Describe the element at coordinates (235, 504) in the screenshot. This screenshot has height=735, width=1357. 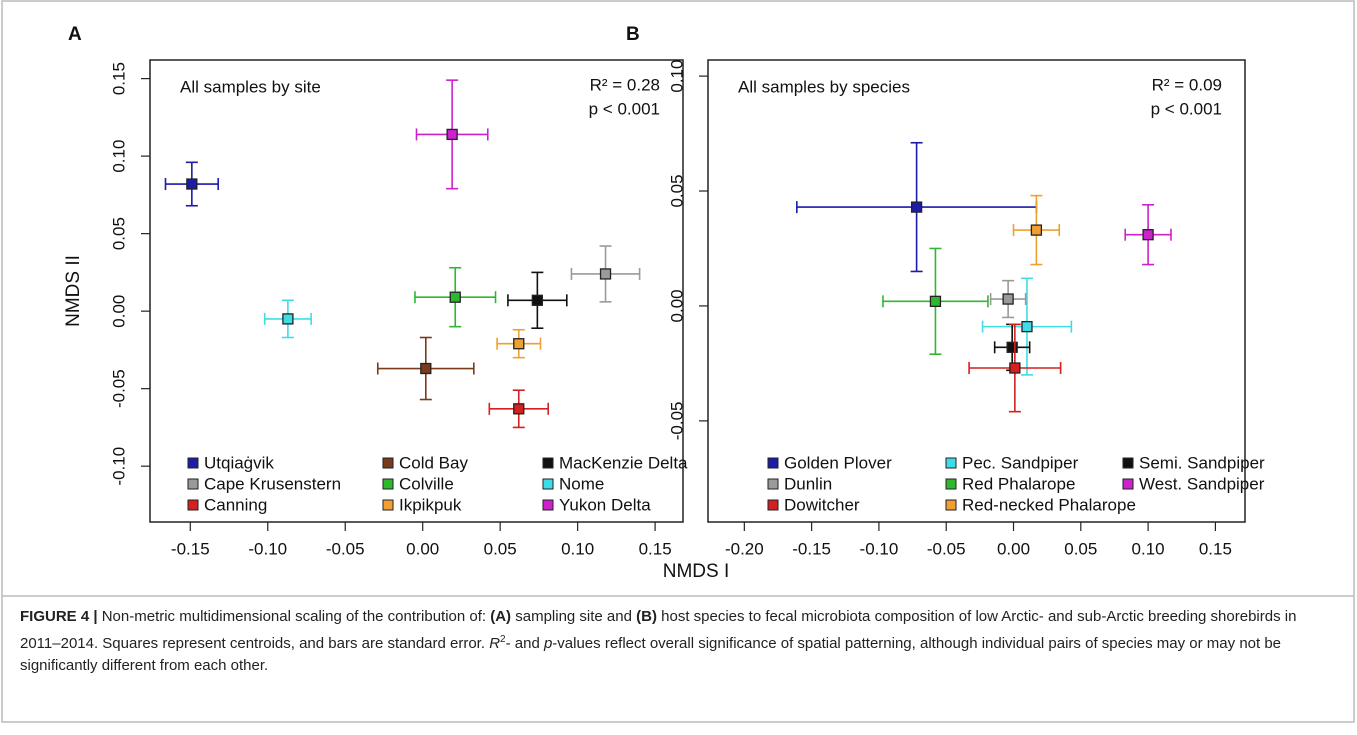
I see `legend-label: Canning` at that location.